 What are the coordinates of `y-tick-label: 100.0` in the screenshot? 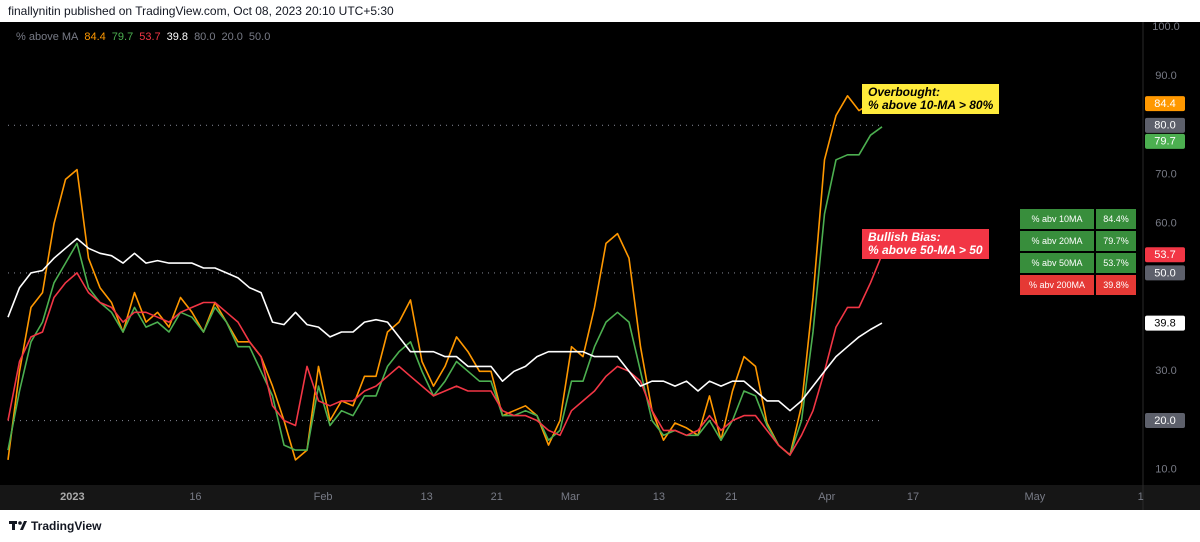 It's located at (1166, 27).